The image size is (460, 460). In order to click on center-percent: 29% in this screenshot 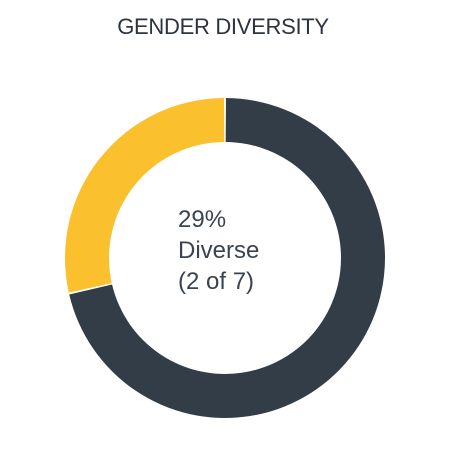, I will do `click(202, 219)`.